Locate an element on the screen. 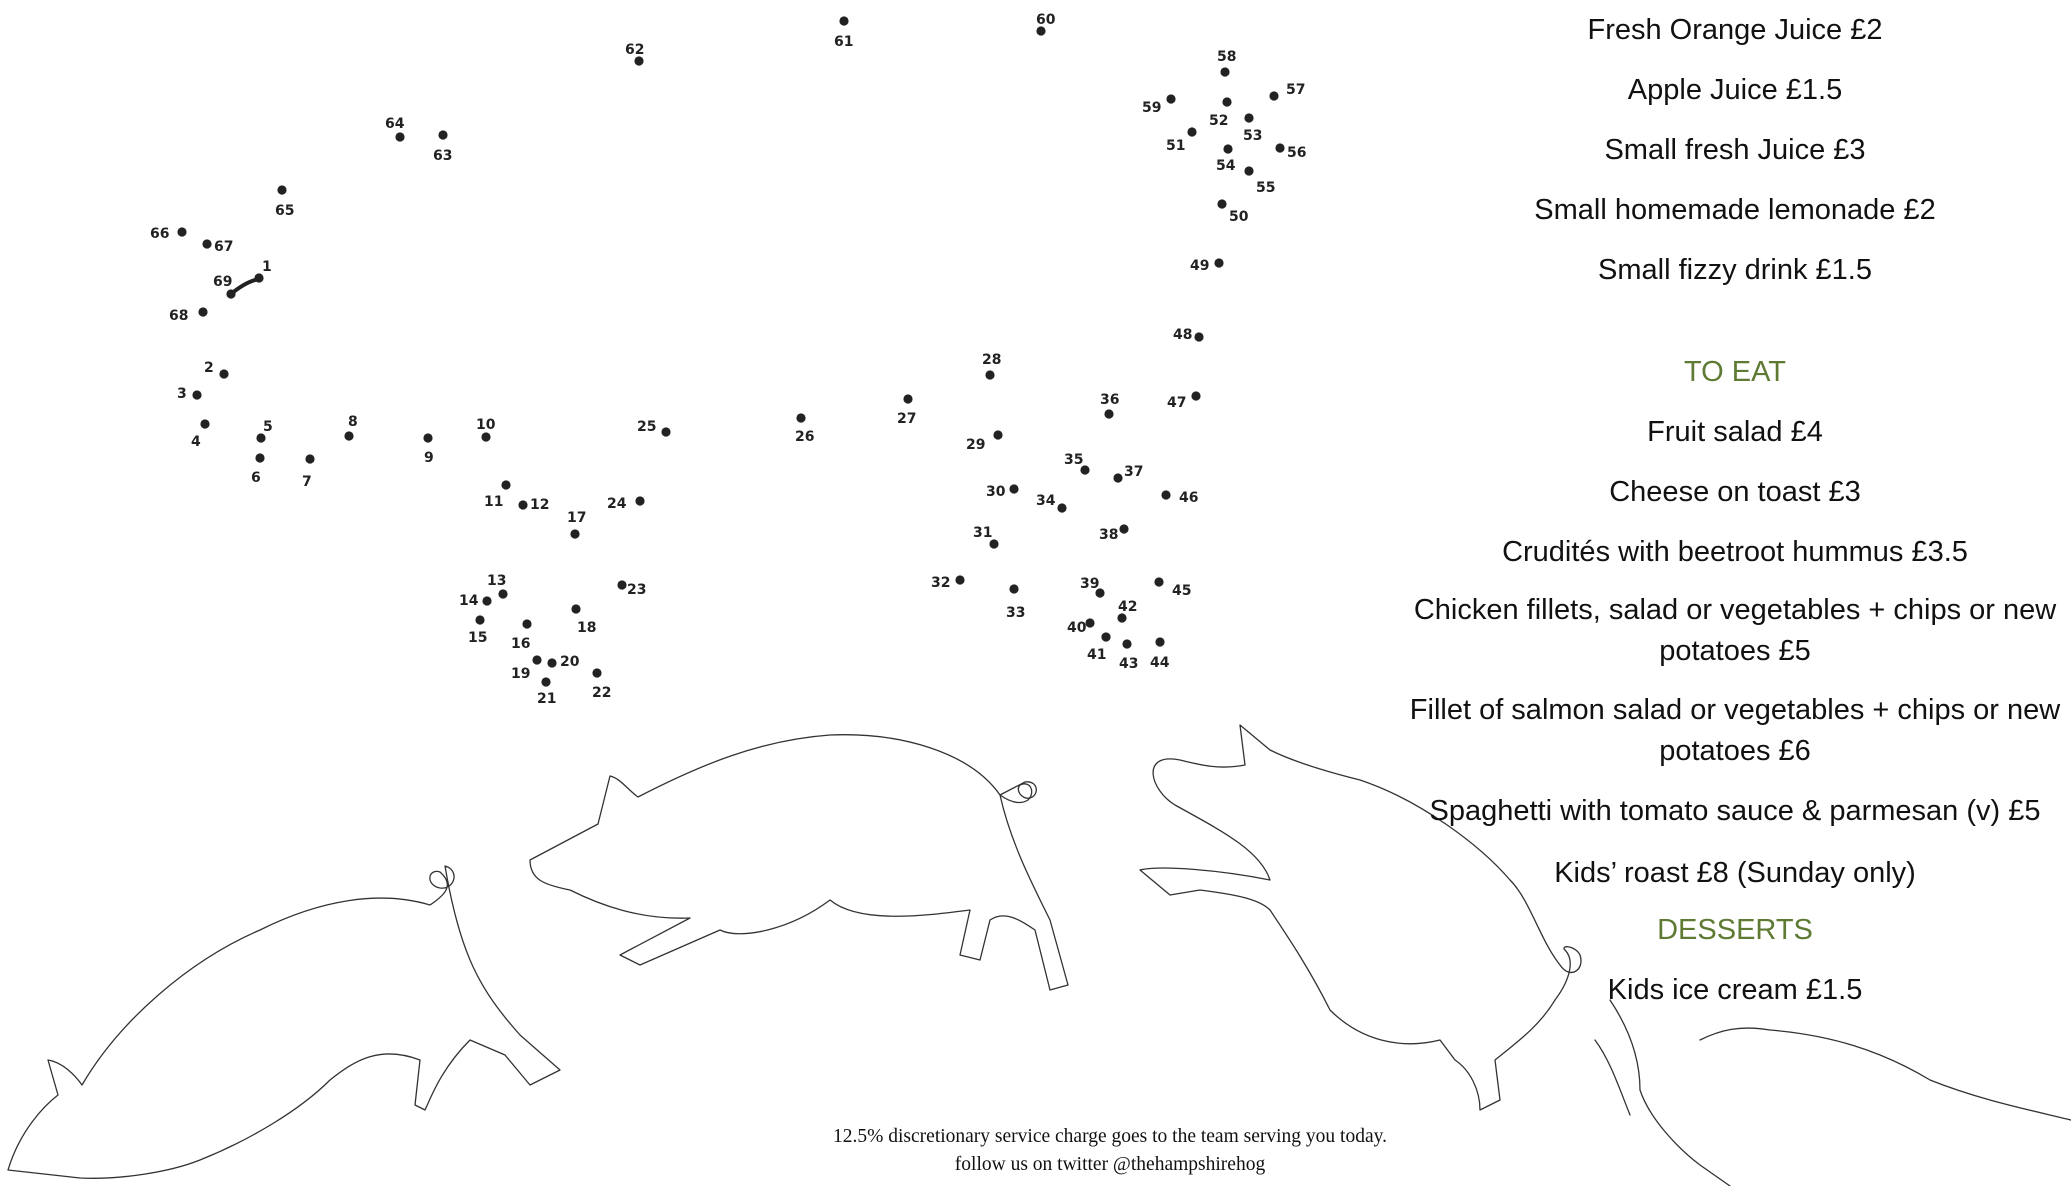 This screenshot has width=2071, height=1186. puzzle-dot-label-20: 20 is located at coordinates (570, 662).